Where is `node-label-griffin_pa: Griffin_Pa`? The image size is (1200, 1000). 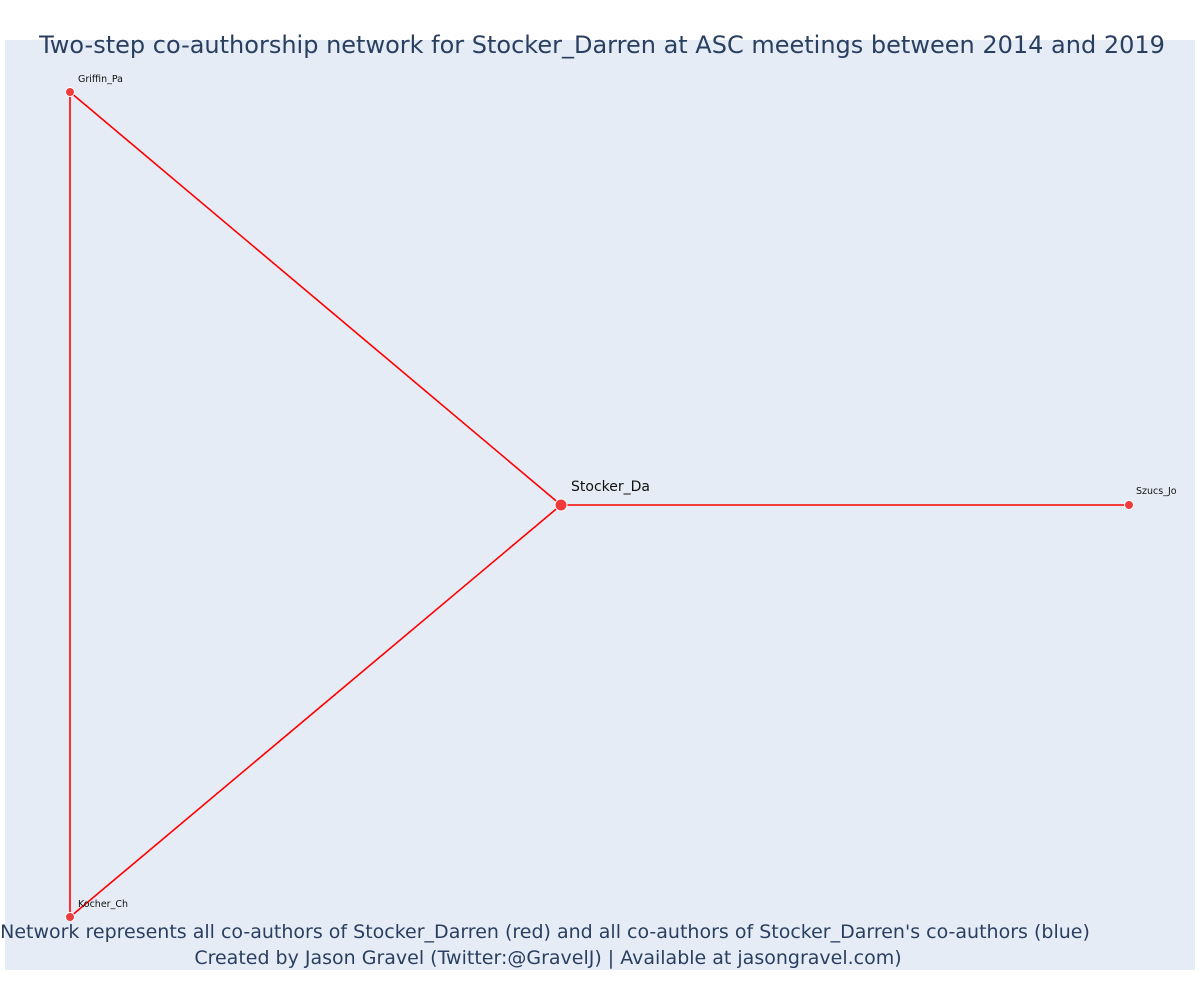
node-label-griffin_pa: Griffin_Pa is located at coordinates (100, 79).